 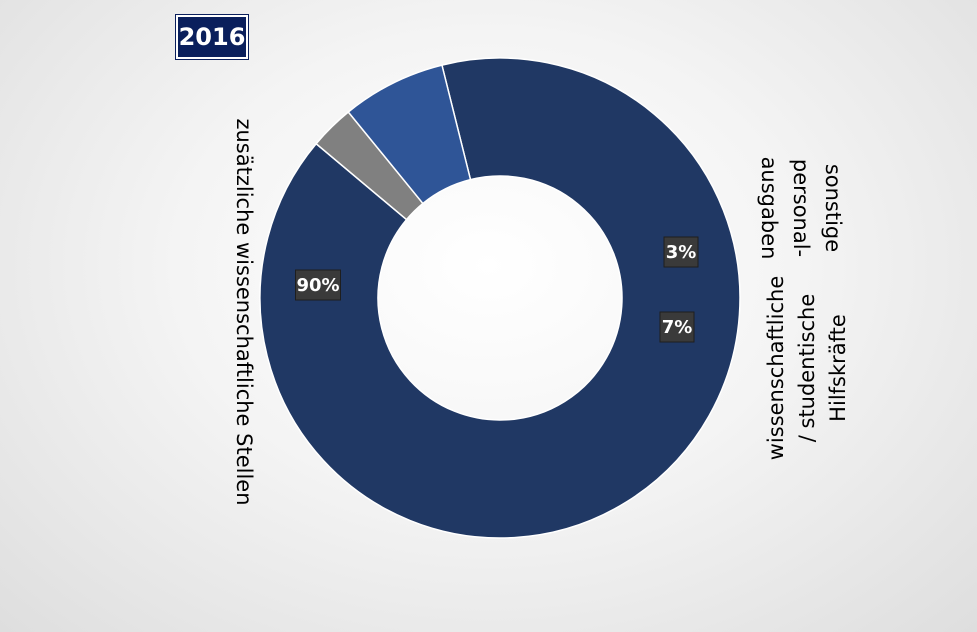 I want to click on value-label-sonstige-personalausgaben: 3%, so click(x=681, y=252).